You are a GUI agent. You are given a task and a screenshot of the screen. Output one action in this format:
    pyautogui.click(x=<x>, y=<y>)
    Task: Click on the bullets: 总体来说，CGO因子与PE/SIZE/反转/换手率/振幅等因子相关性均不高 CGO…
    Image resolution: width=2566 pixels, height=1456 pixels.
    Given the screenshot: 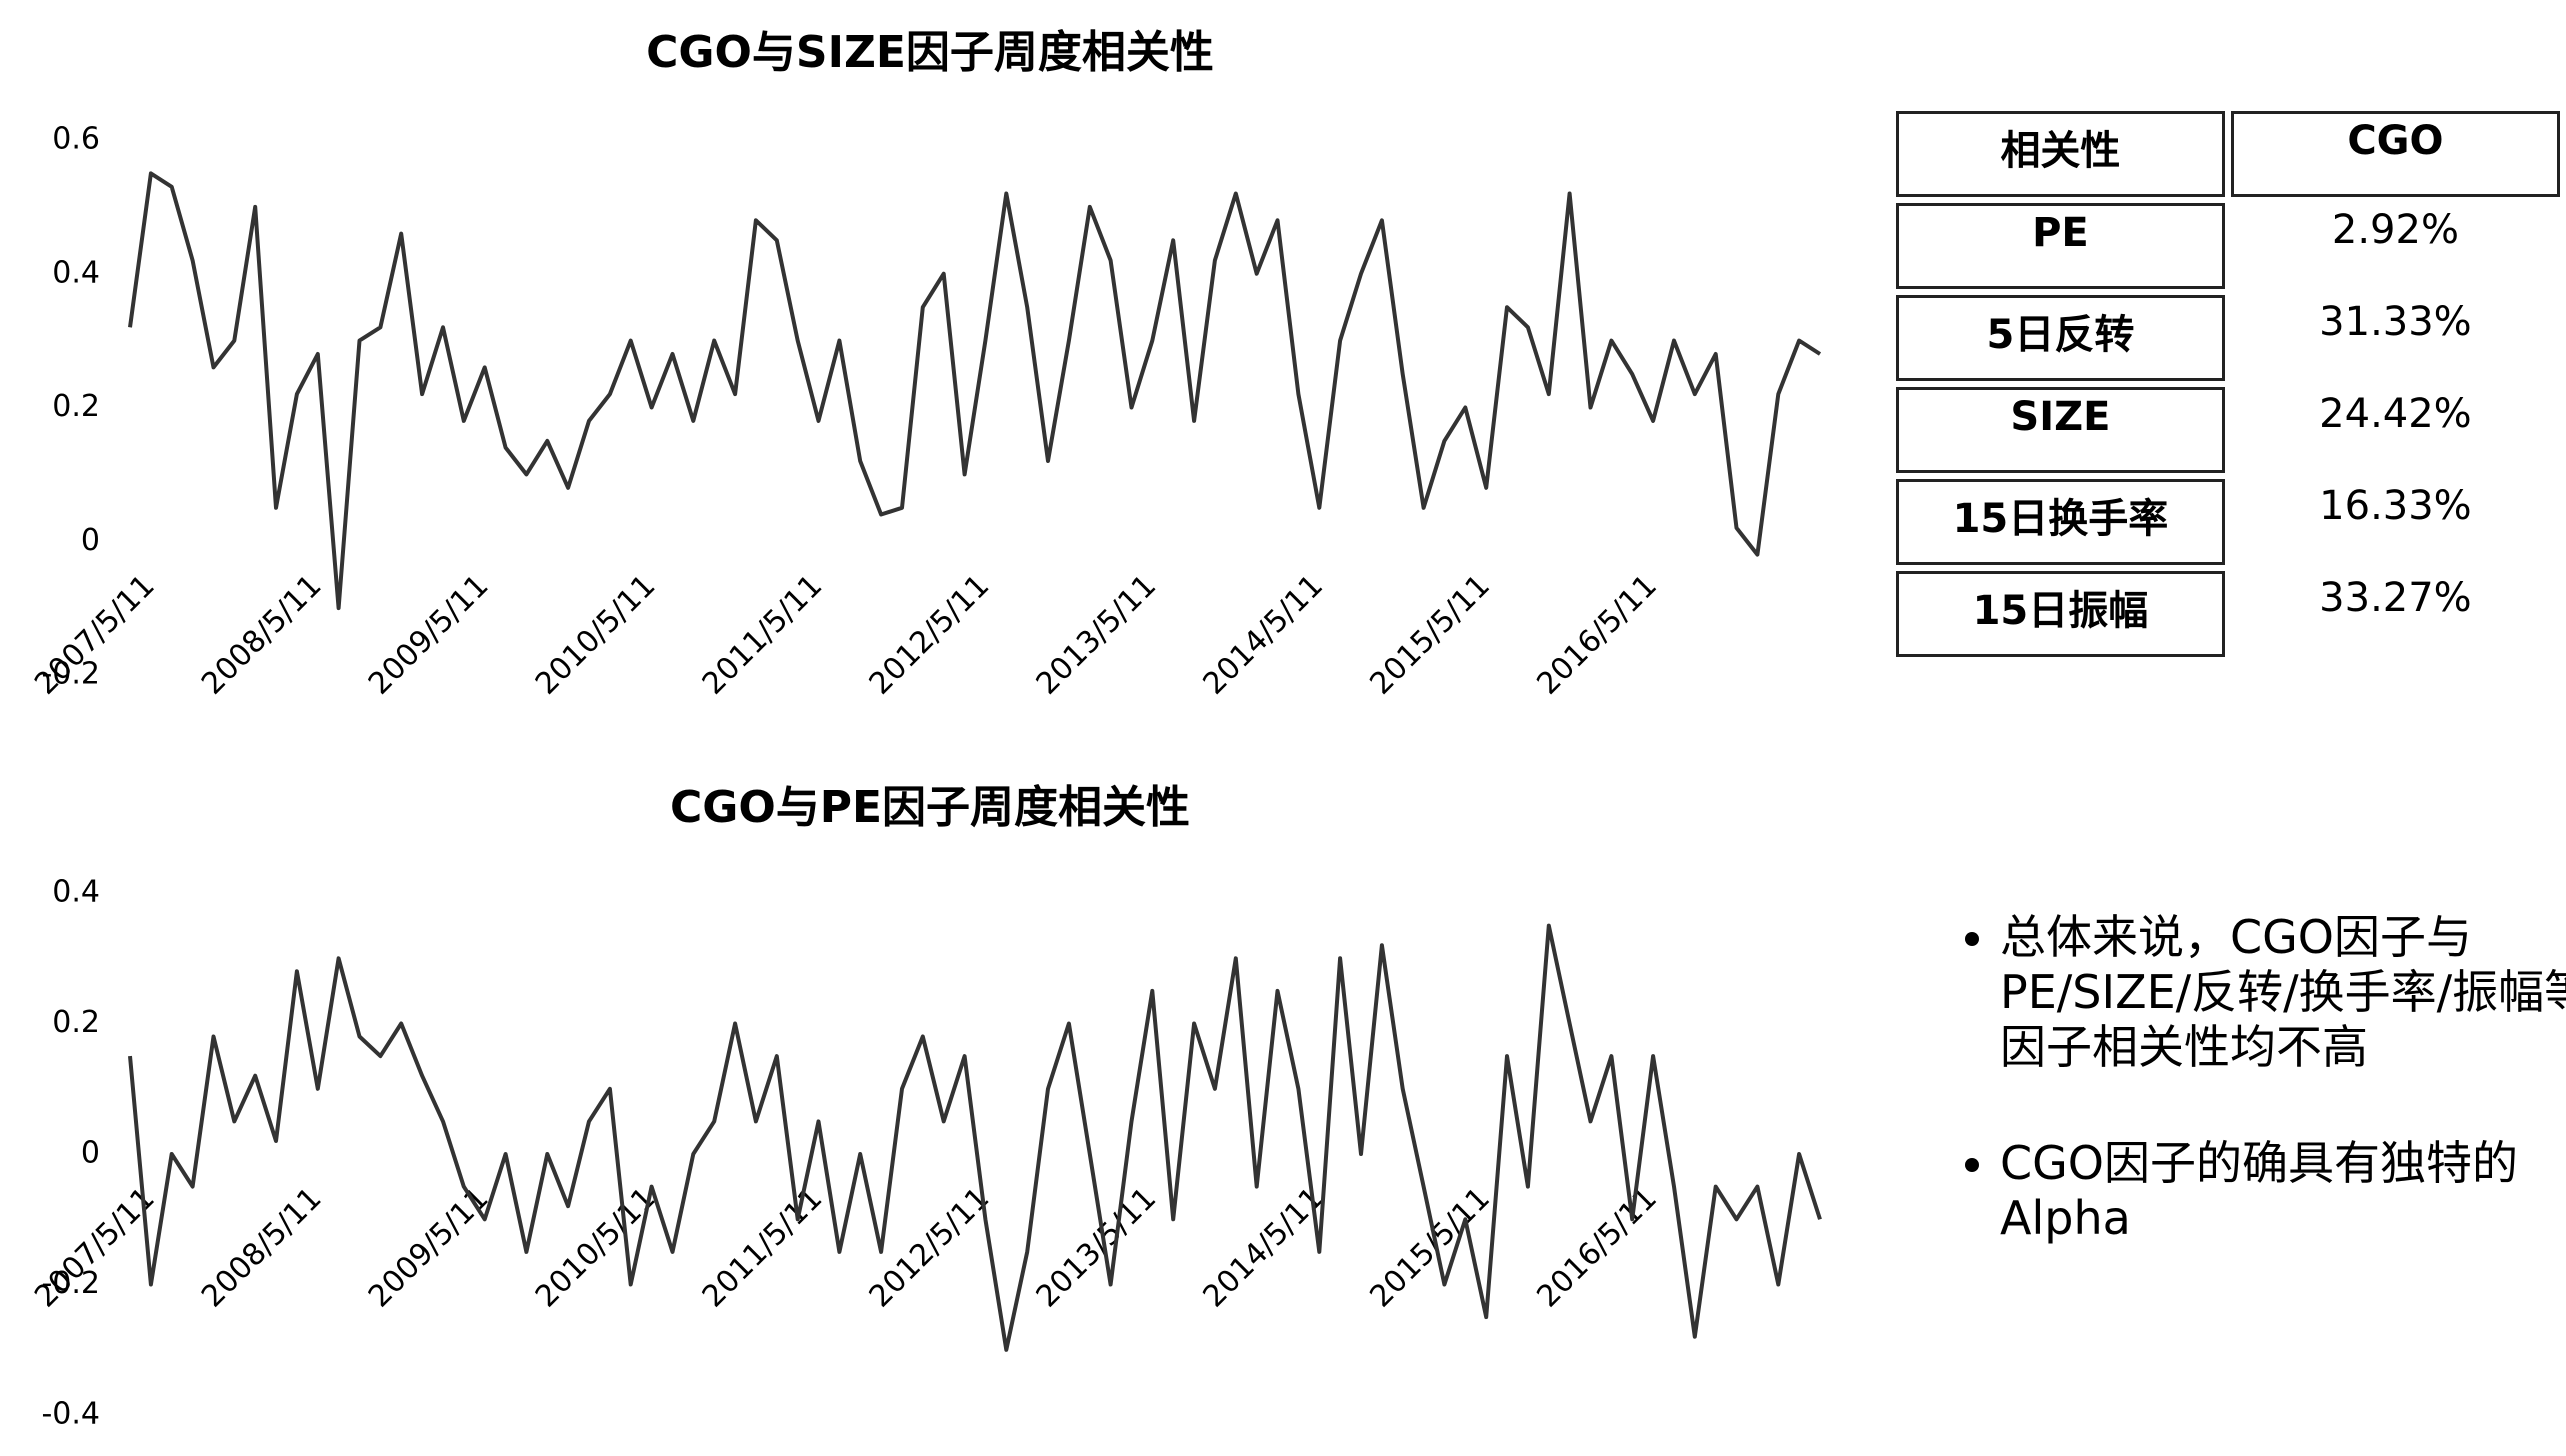 What is the action you would take?
    pyautogui.click(x=2243, y=1108)
    